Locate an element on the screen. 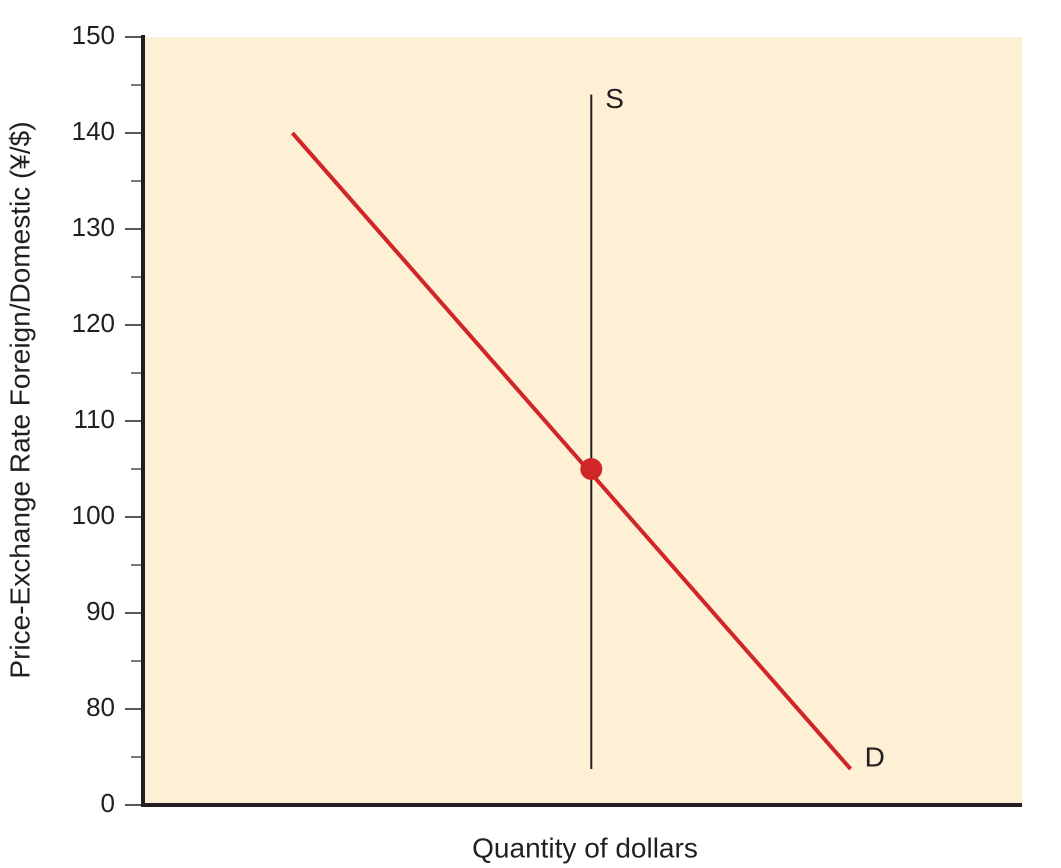 The image size is (1061, 868). x-axis-title: Quantity of dollars is located at coordinates (585, 847).